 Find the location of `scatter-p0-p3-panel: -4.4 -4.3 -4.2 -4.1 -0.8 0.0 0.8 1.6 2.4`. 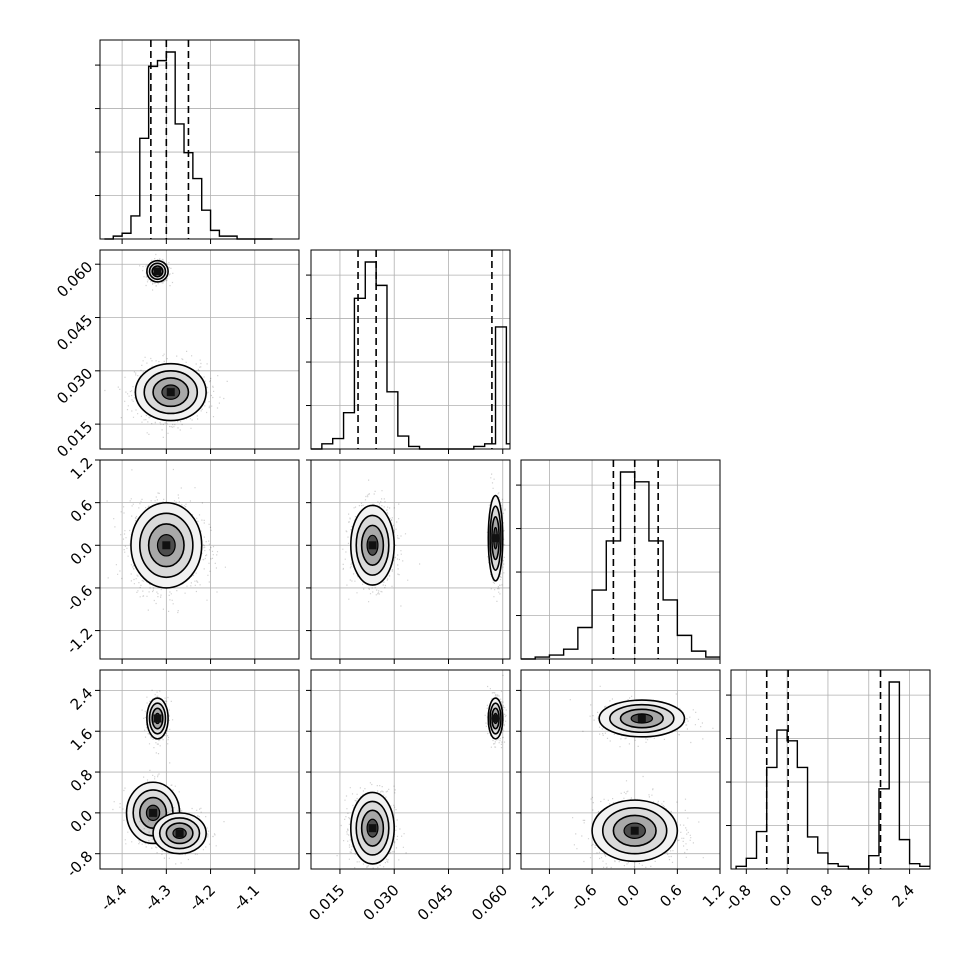

scatter-p0-p3-panel: -4.4 -4.3 -4.2 -4.1 -0.8 0.0 0.8 1.6 2.4 is located at coordinates (181, 792).